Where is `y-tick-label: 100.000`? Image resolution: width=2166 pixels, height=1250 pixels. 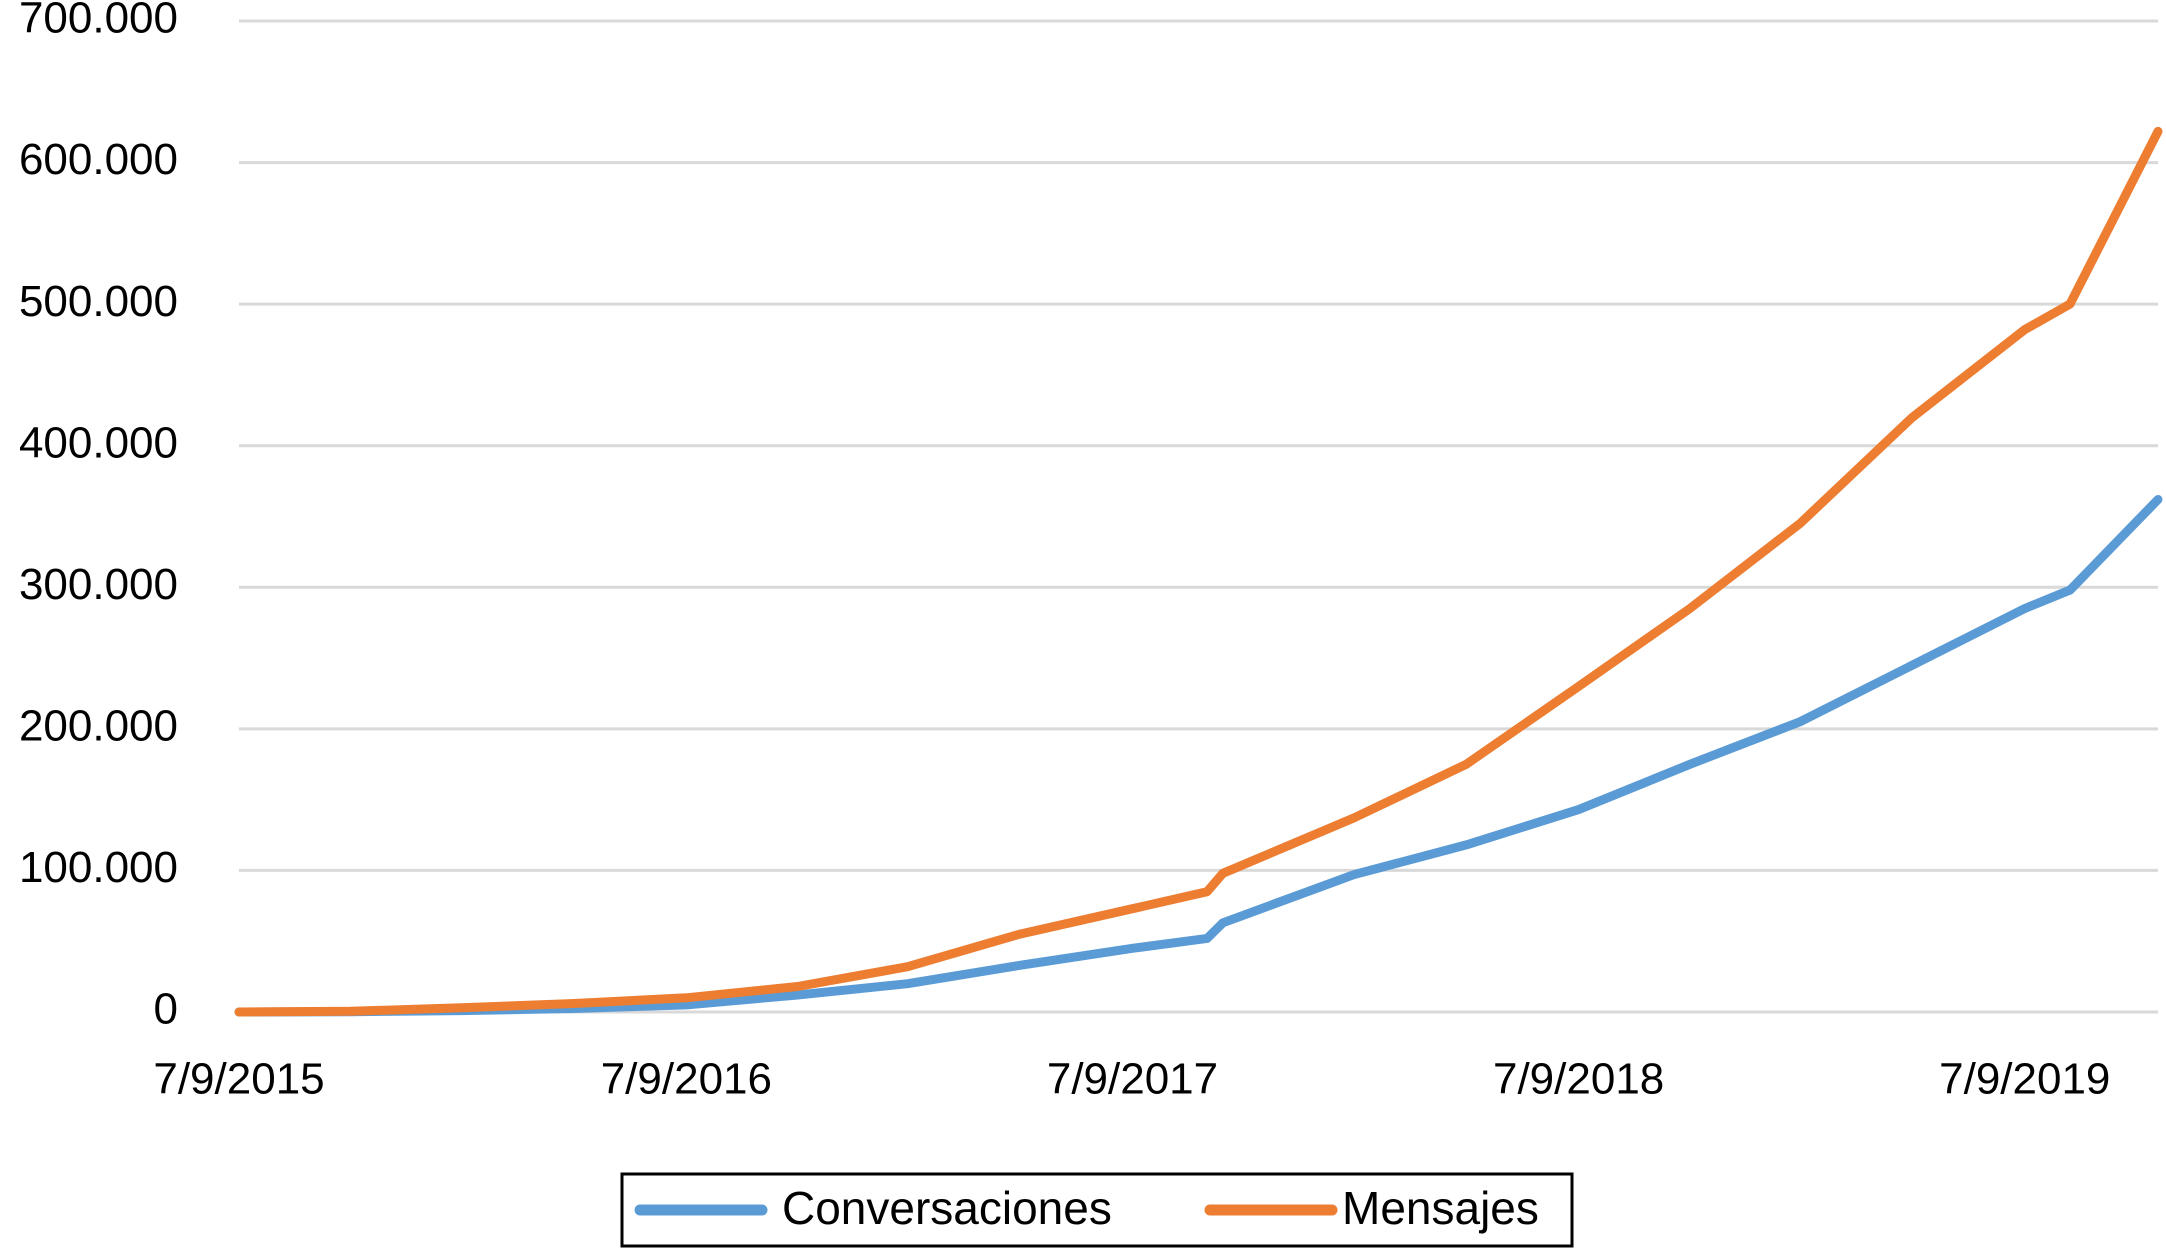 y-tick-label: 100.000 is located at coordinates (98, 867).